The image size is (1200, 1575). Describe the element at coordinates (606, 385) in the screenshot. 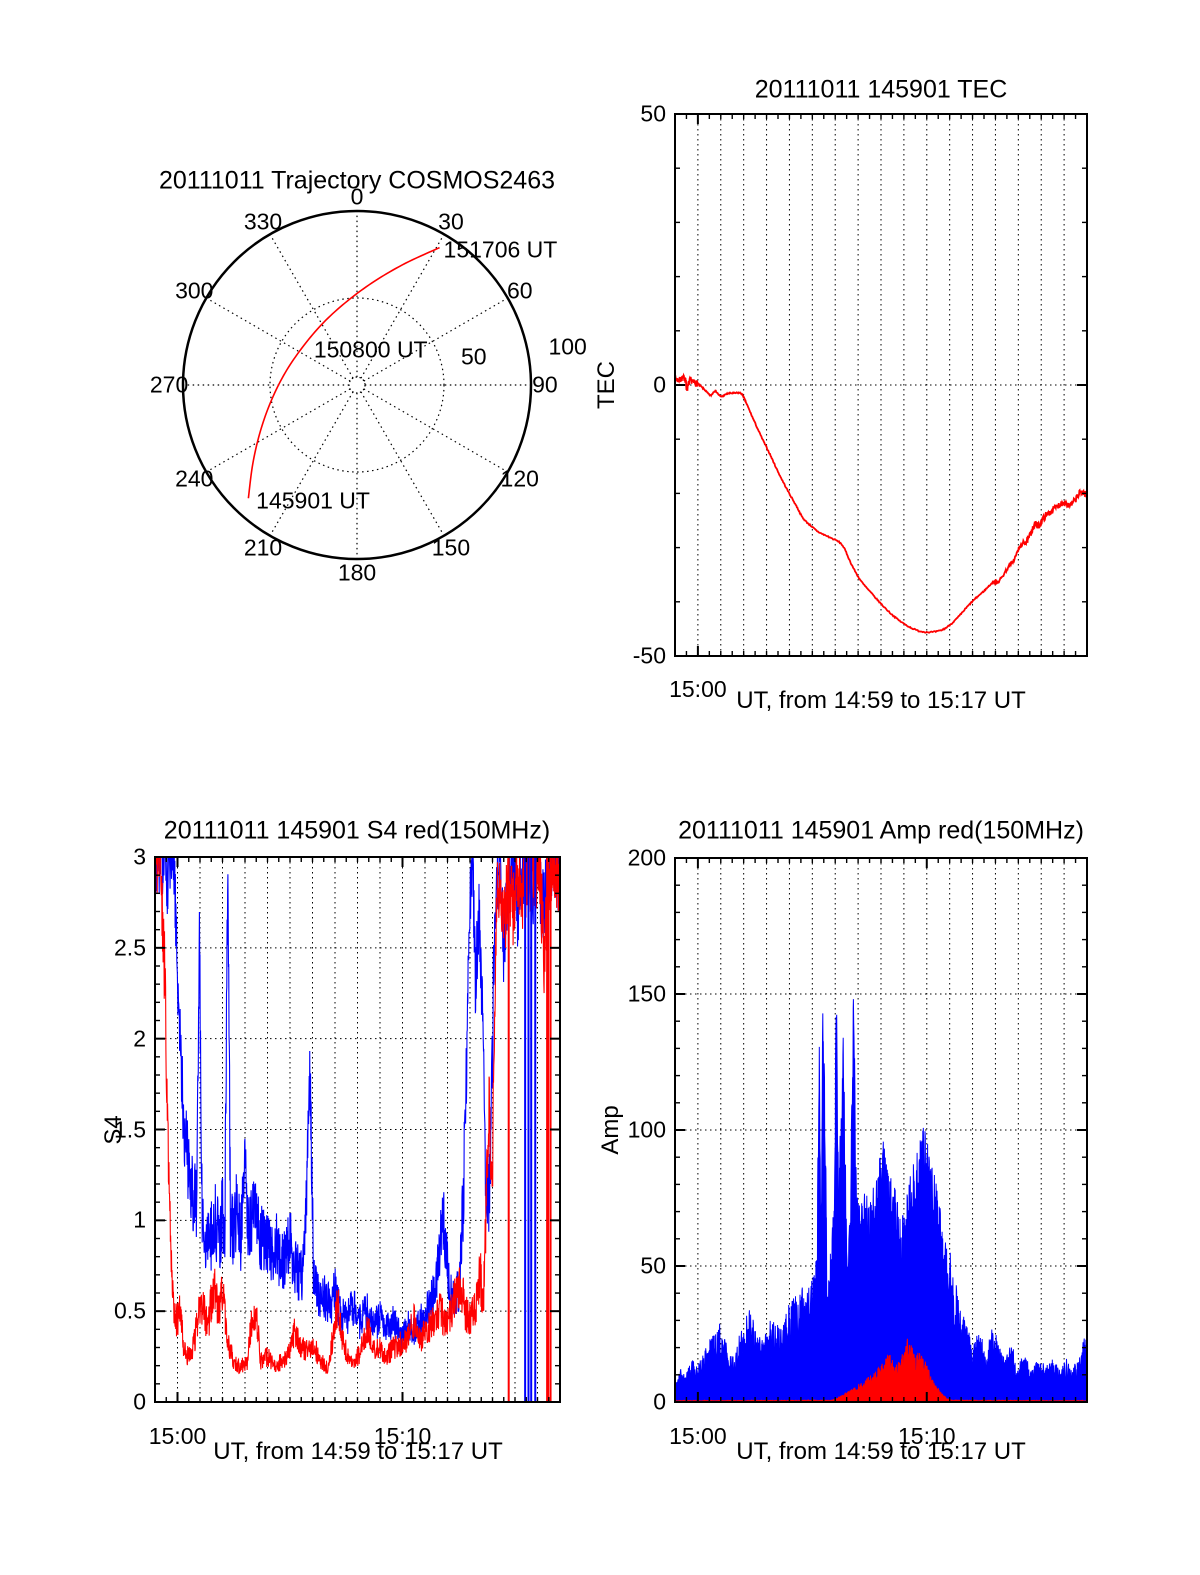

I see `tec-ylabel: TEC` at that location.